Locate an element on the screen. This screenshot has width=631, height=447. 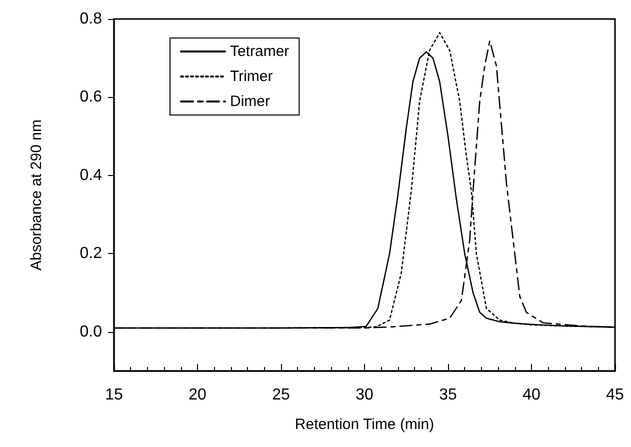
x-tick-label: 25 is located at coordinates (281, 395).